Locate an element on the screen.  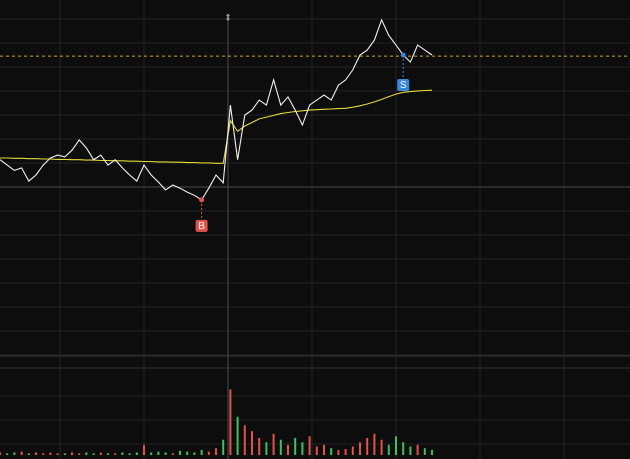
marker-label: S is located at coordinates (403, 85).